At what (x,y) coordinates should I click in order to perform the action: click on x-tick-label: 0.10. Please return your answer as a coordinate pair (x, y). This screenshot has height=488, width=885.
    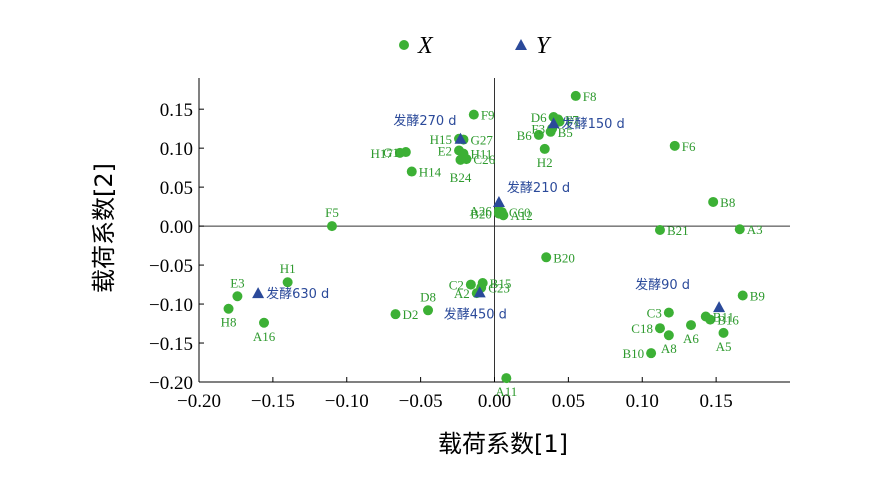
    Looking at the image, I should click on (642, 401).